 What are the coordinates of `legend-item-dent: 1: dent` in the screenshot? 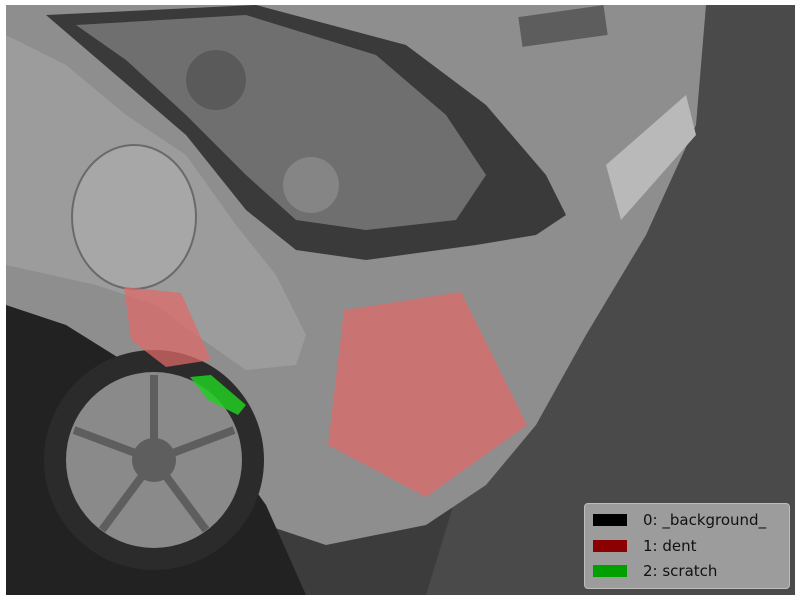 It's located at (645, 546).